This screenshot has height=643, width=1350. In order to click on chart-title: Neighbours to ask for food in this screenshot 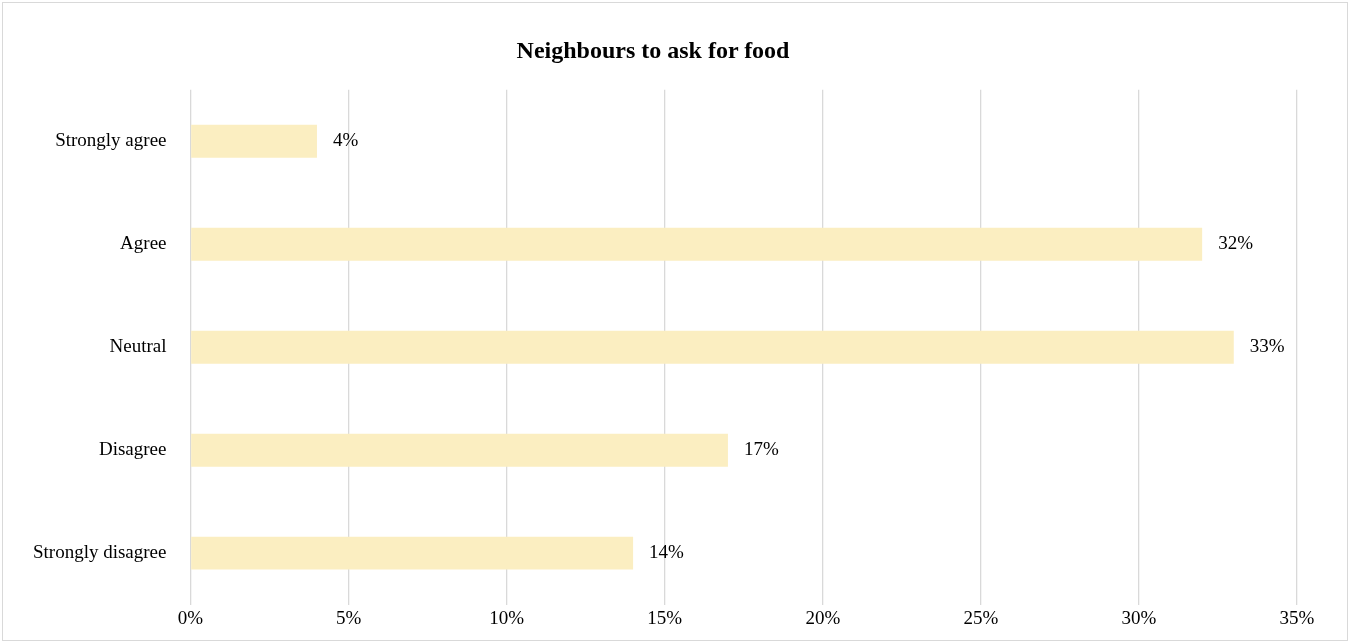, I will do `click(653, 49)`.